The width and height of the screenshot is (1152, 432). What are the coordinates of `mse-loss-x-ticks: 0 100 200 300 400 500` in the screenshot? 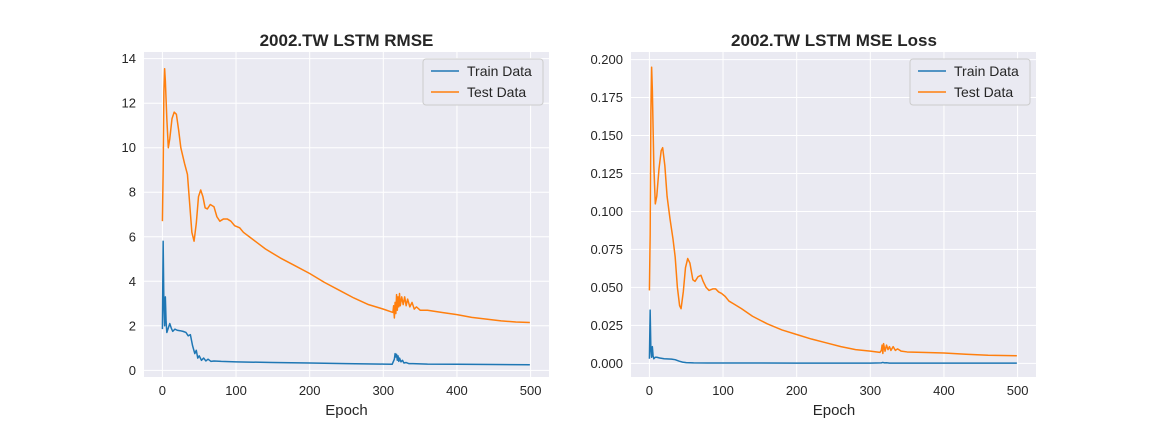 It's located at (837, 390).